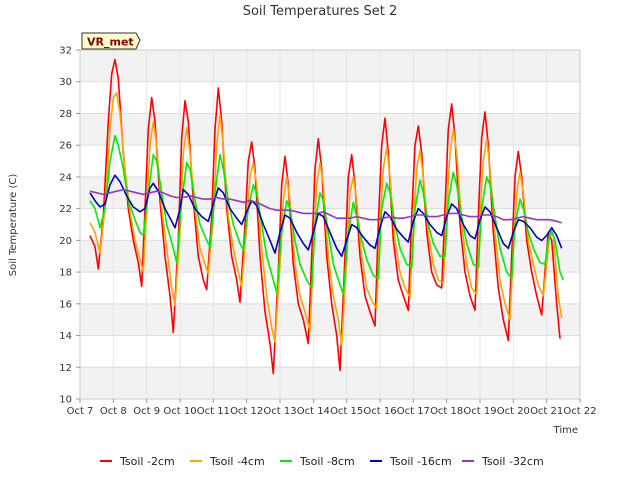 Image resolution: width=640 pixels, height=480 pixels. Describe the element at coordinates (213, 411) in the screenshot. I see `x-tick-label: Oct 11` at that location.